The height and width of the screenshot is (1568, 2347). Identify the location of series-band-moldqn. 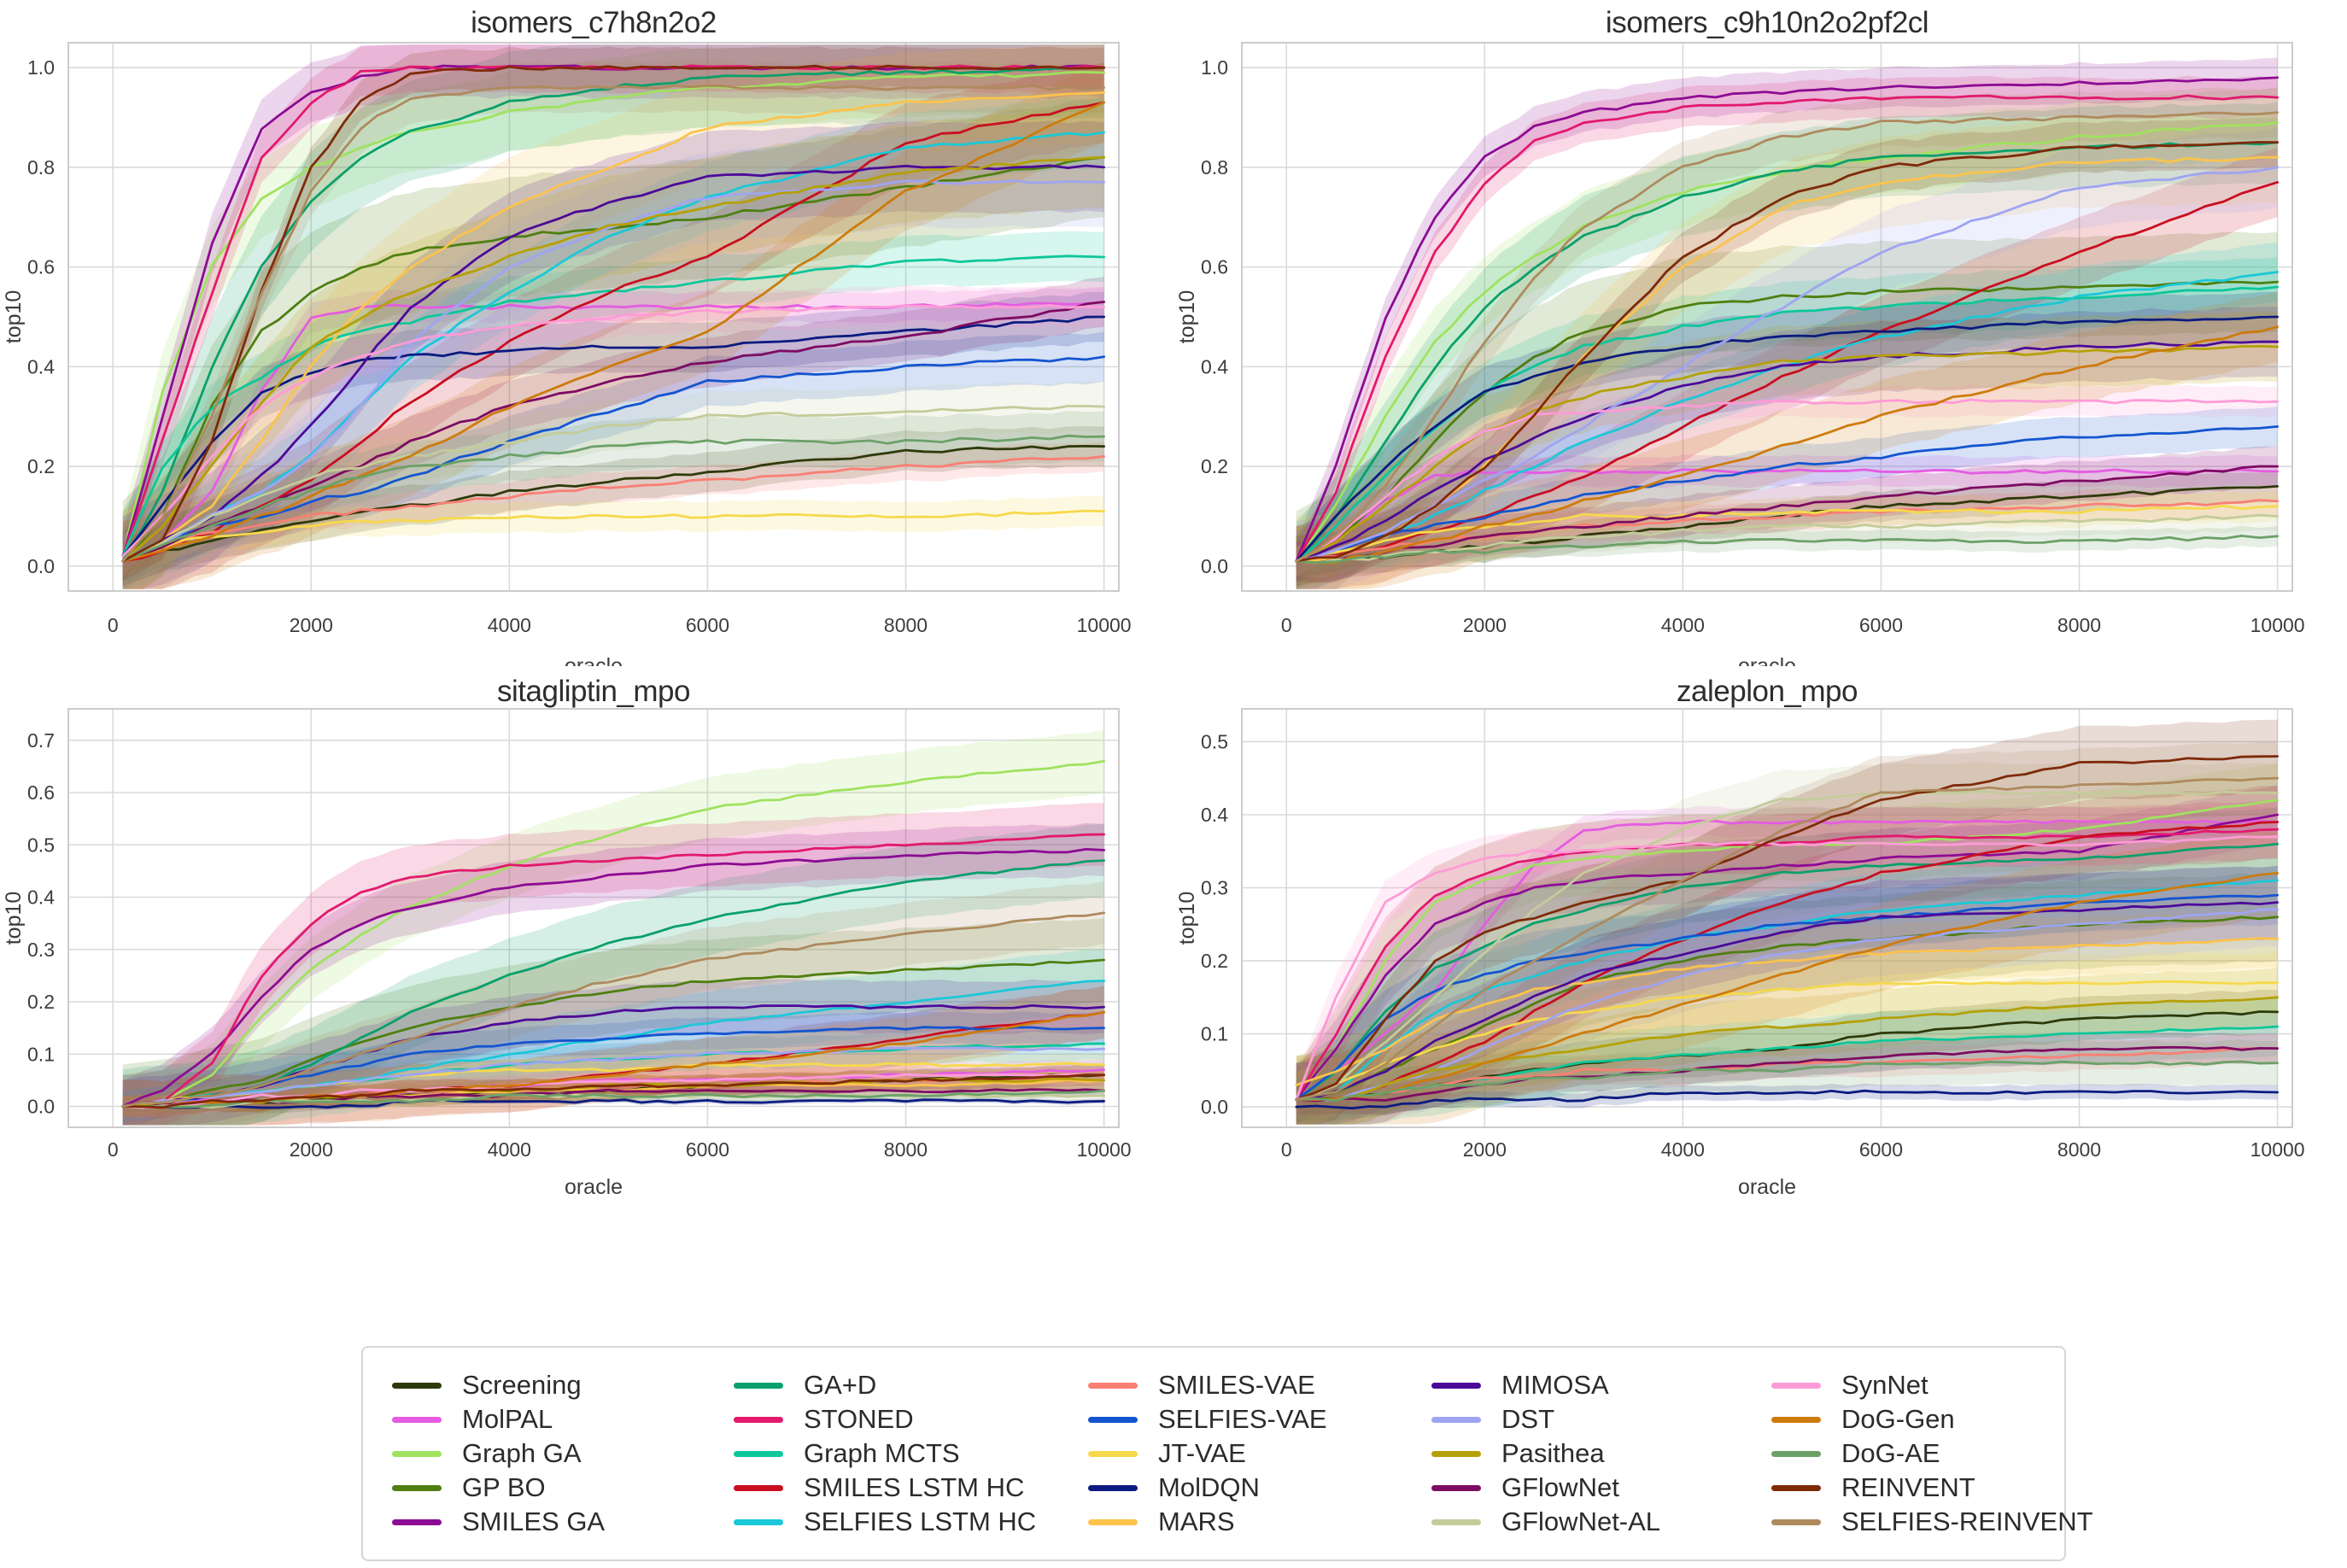
(613, 437).